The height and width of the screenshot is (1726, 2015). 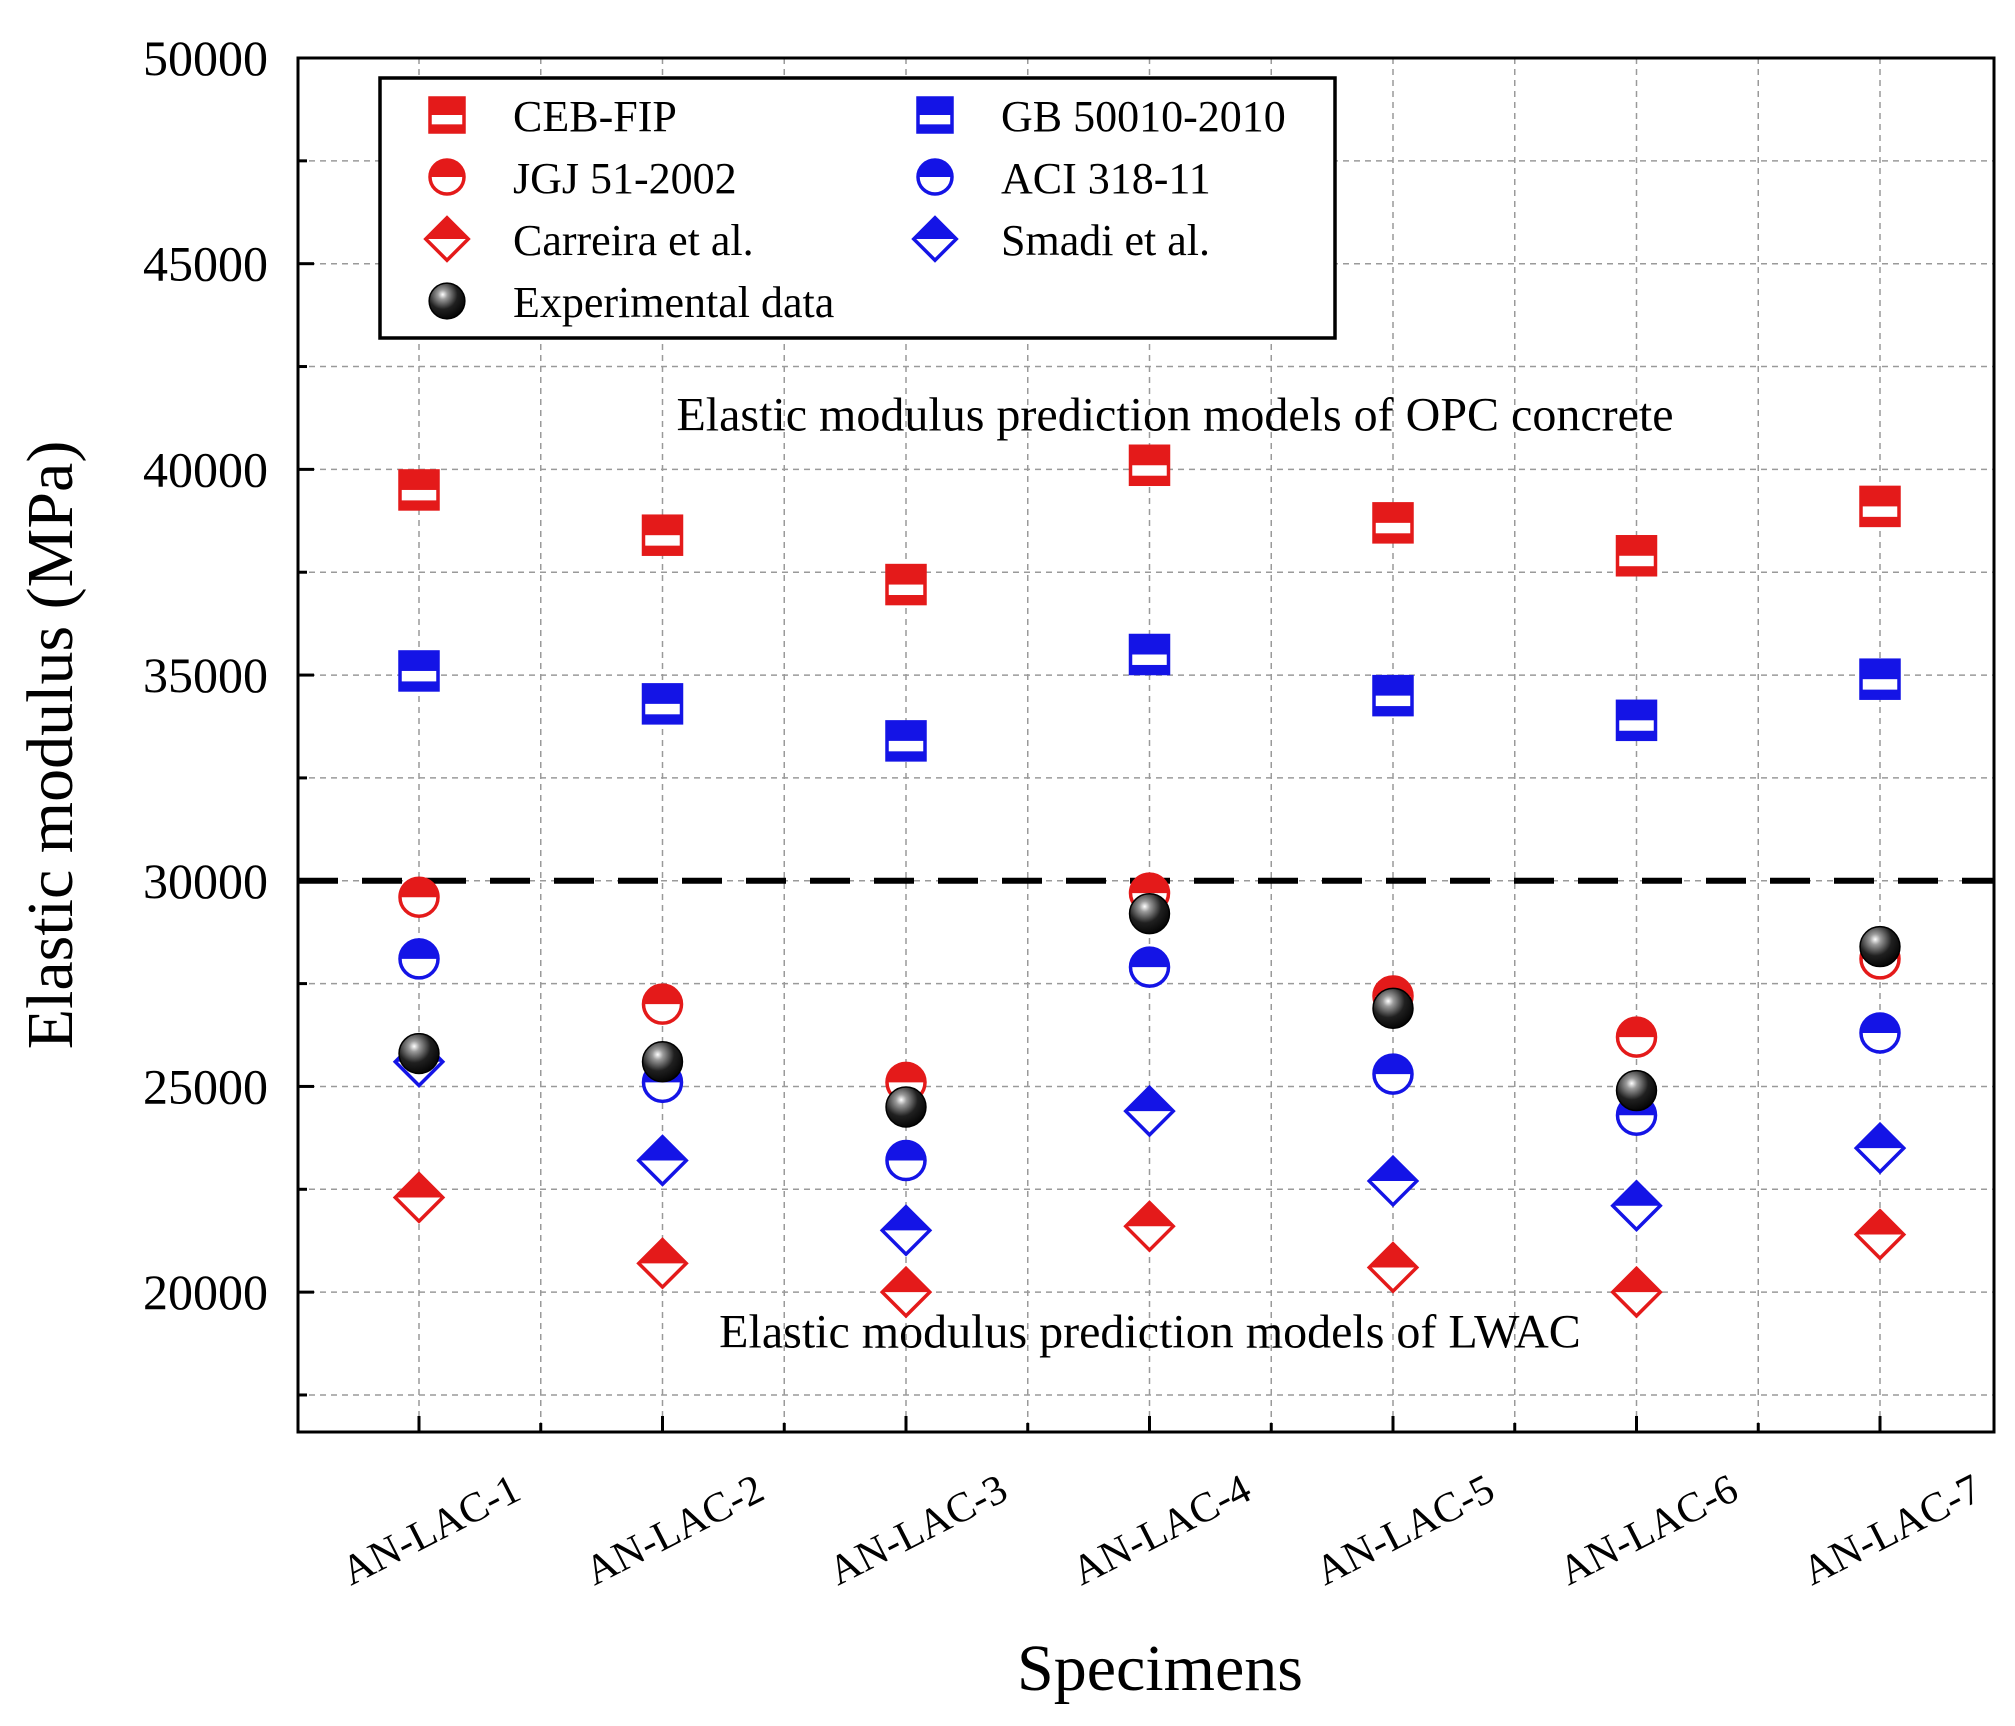 What do you see at coordinates (205, 1086) in the screenshot?
I see `y-tick-label: 25000` at bounding box center [205, 1086].